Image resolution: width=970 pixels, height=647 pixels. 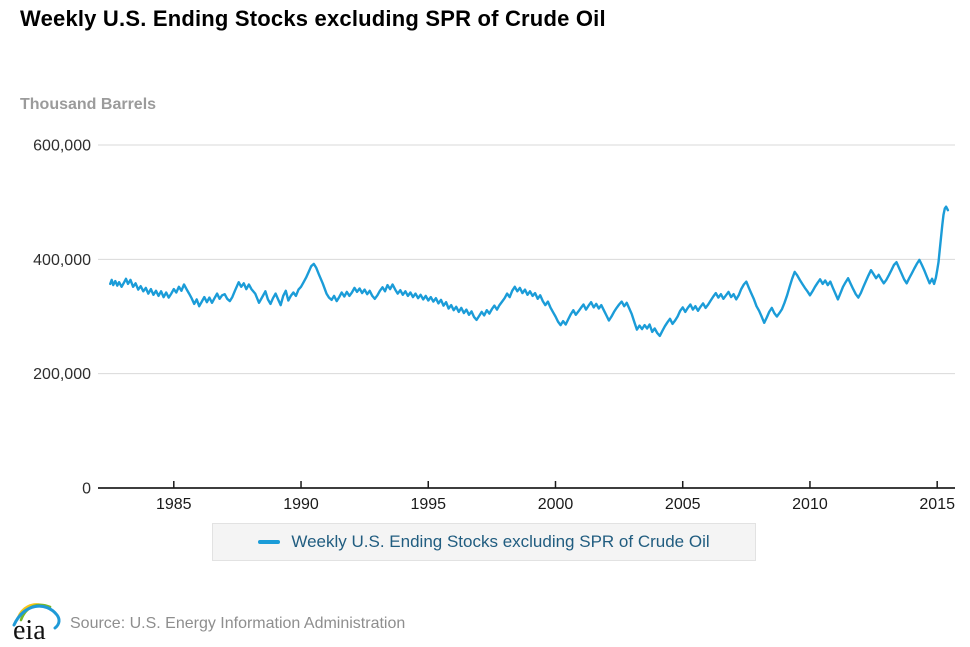 I want to click on y-axis-tick-label: 200,000, so click(x=62, y=374).